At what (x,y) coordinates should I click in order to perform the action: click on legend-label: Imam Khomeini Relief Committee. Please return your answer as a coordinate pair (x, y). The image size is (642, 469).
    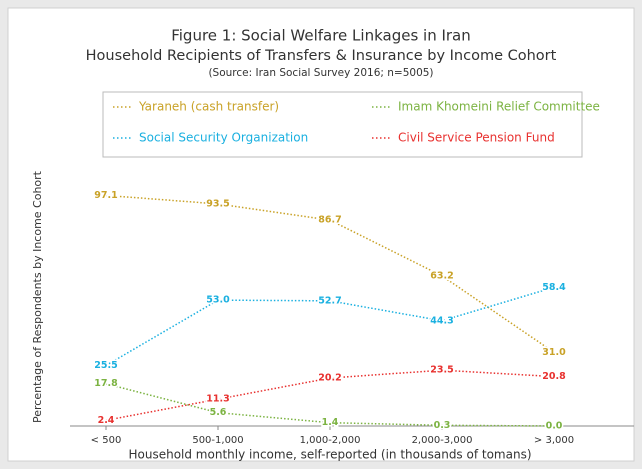
    Looking at the image, I should click on (499, 107).